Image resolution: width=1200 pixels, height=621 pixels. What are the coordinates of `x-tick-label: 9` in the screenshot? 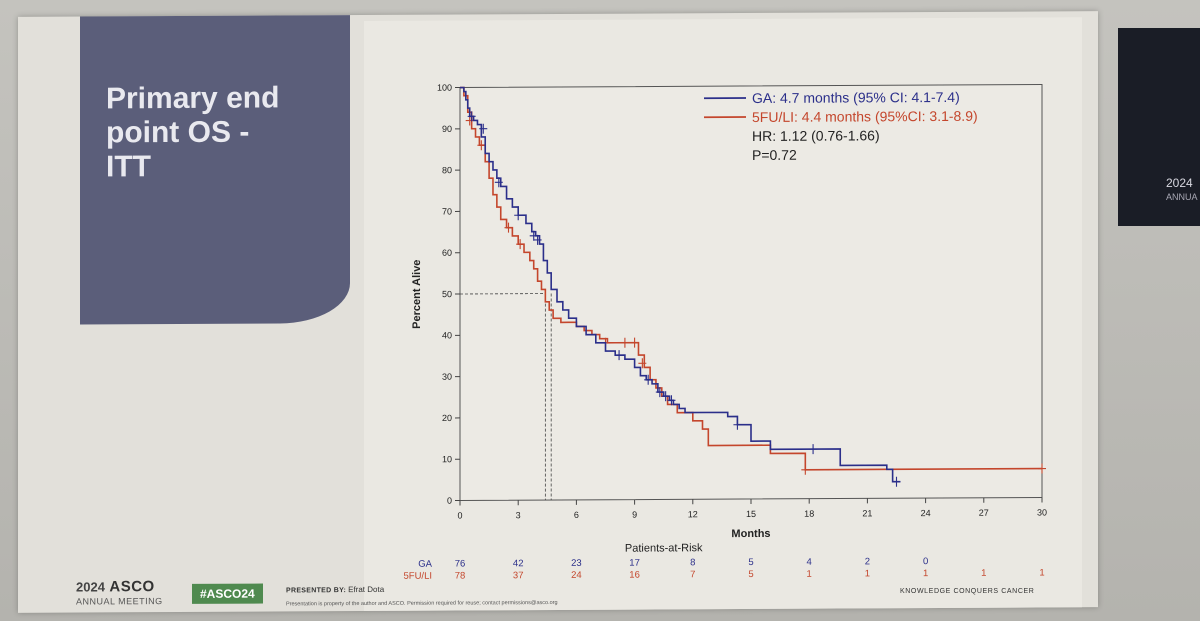 It's located at (634, 515).